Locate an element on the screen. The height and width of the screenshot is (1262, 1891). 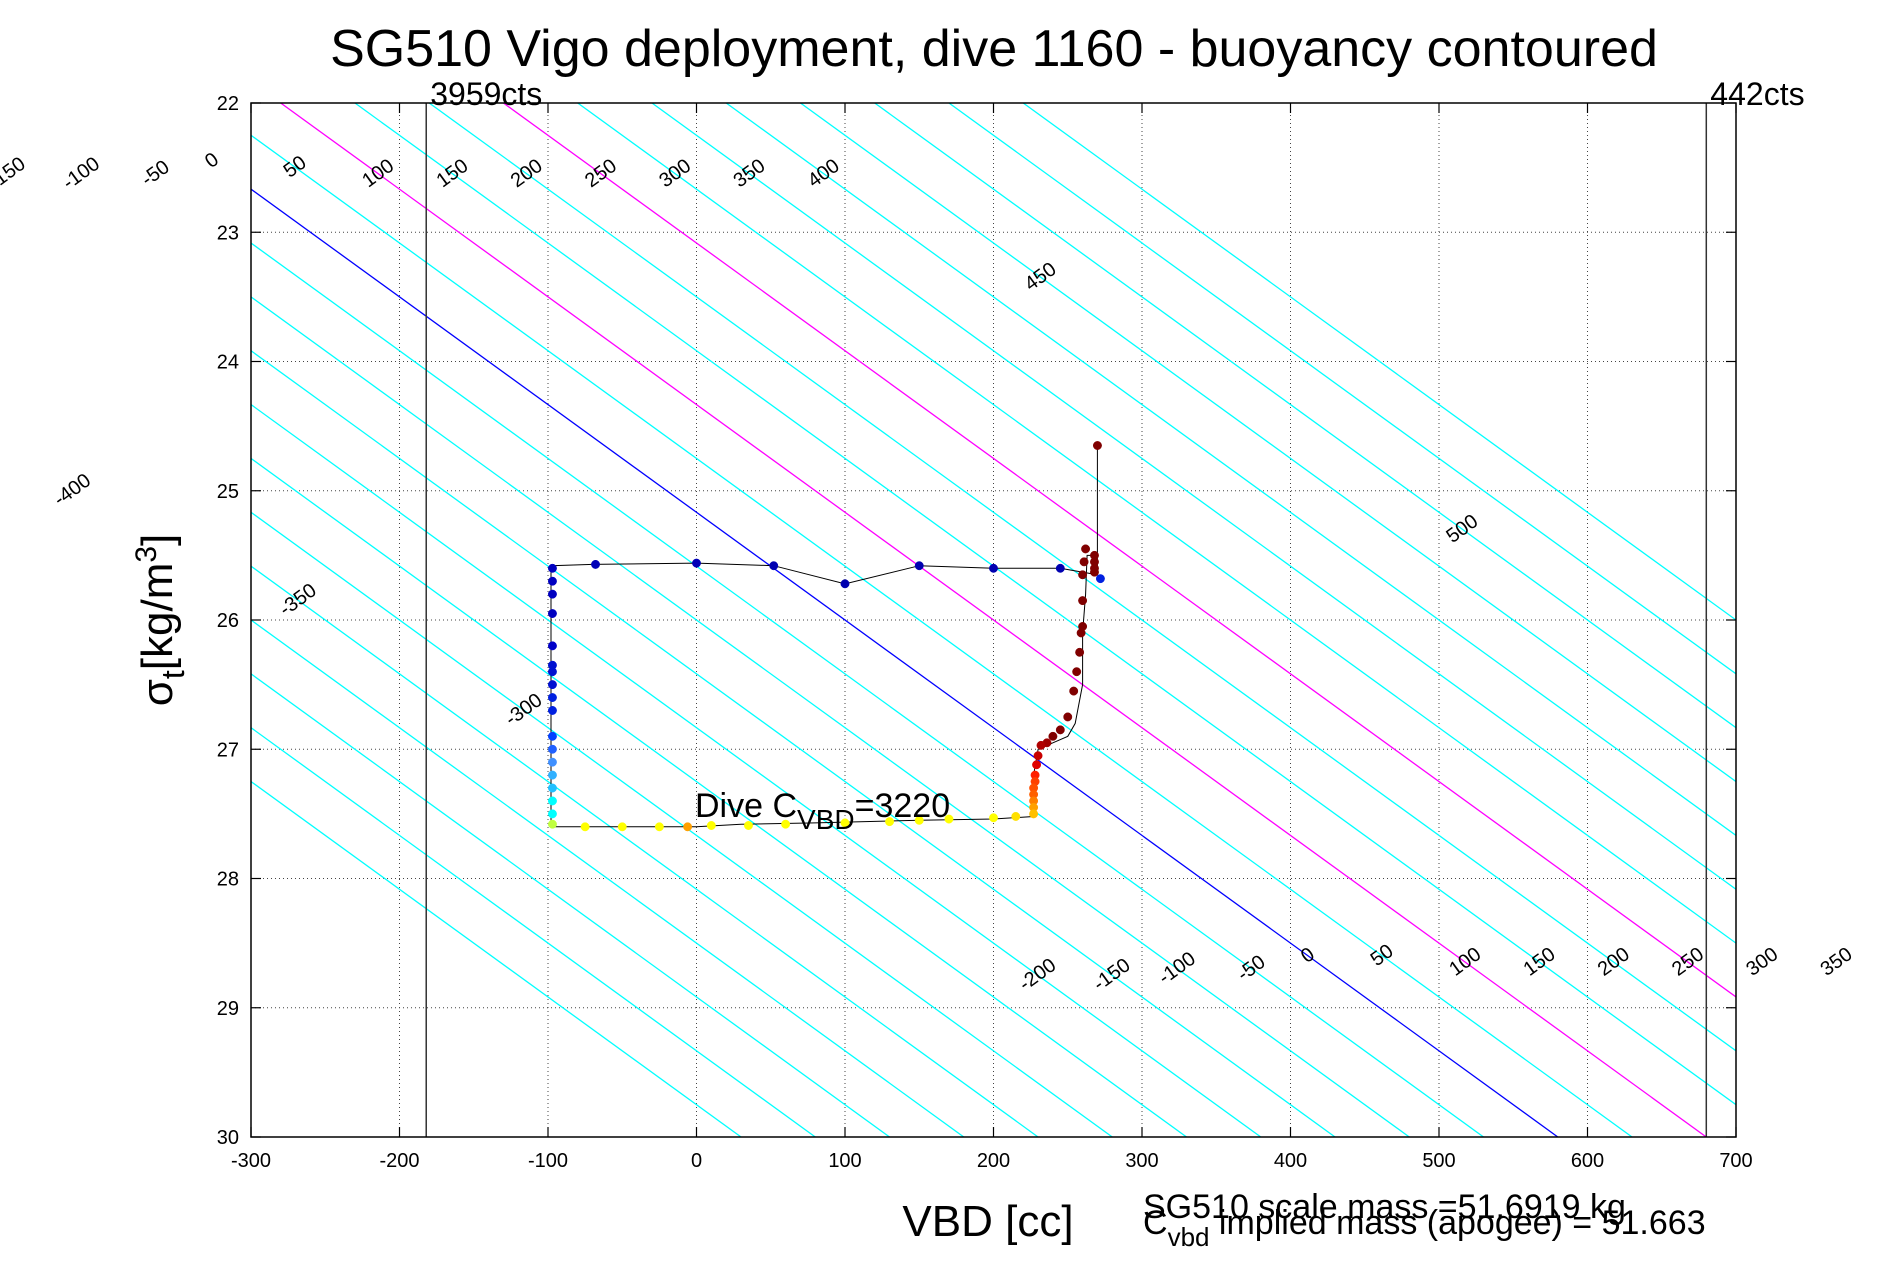
x-tick-label: 600 is located at coordinates (1587, 1161).